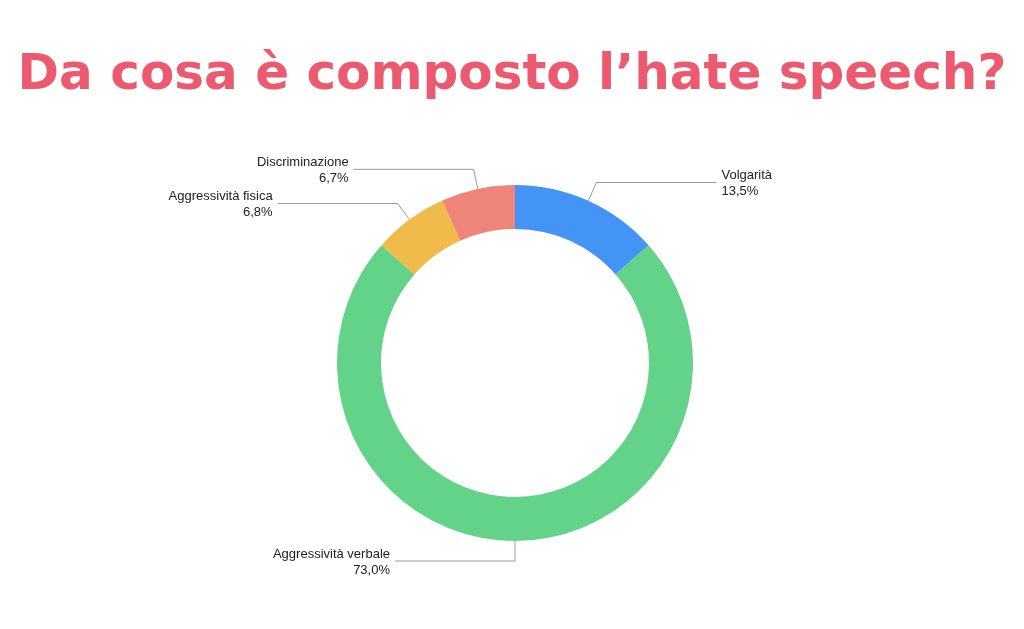  What do you see at coordinates (740, 191) in the screenshot?
I see `data-label: 13,5%` at bounding box center [740, 191].